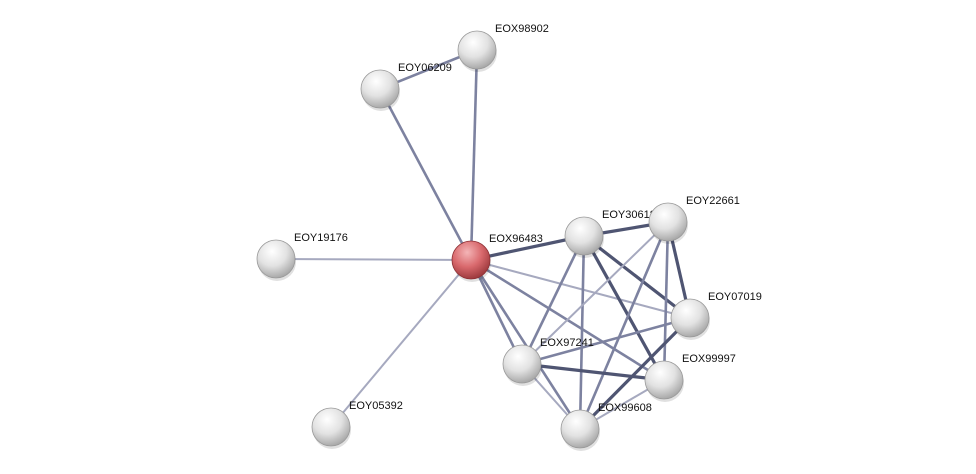 The image size is (976, 474). What do you see at coordinates (516, 239) in the screenshot?
I see `node-label: EOX96483` at bounding box center [516, 239].